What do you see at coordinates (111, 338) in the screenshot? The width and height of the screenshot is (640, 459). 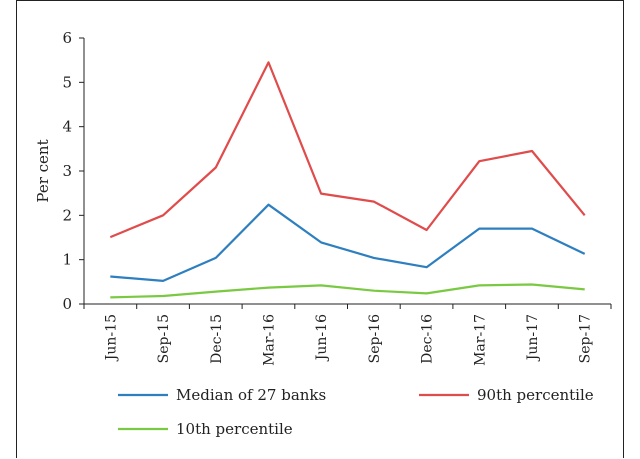 I see `x-tick-label: Jun-15` at bounding box center [111, 338].